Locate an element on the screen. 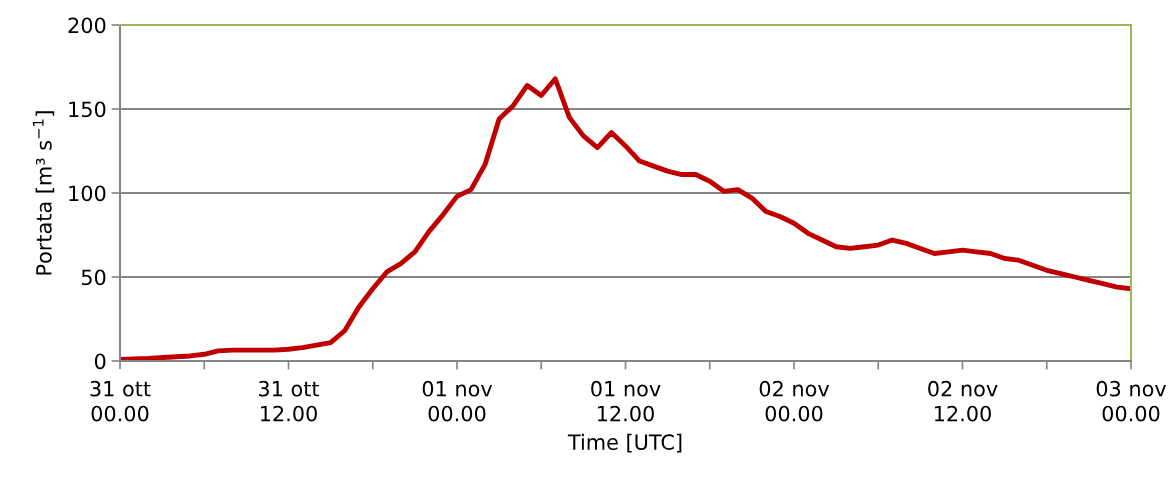 The width and height of the screenshot is (1172, 479). x-tick-label: 02 nov 12.00 is located at coordinates (963, 401).